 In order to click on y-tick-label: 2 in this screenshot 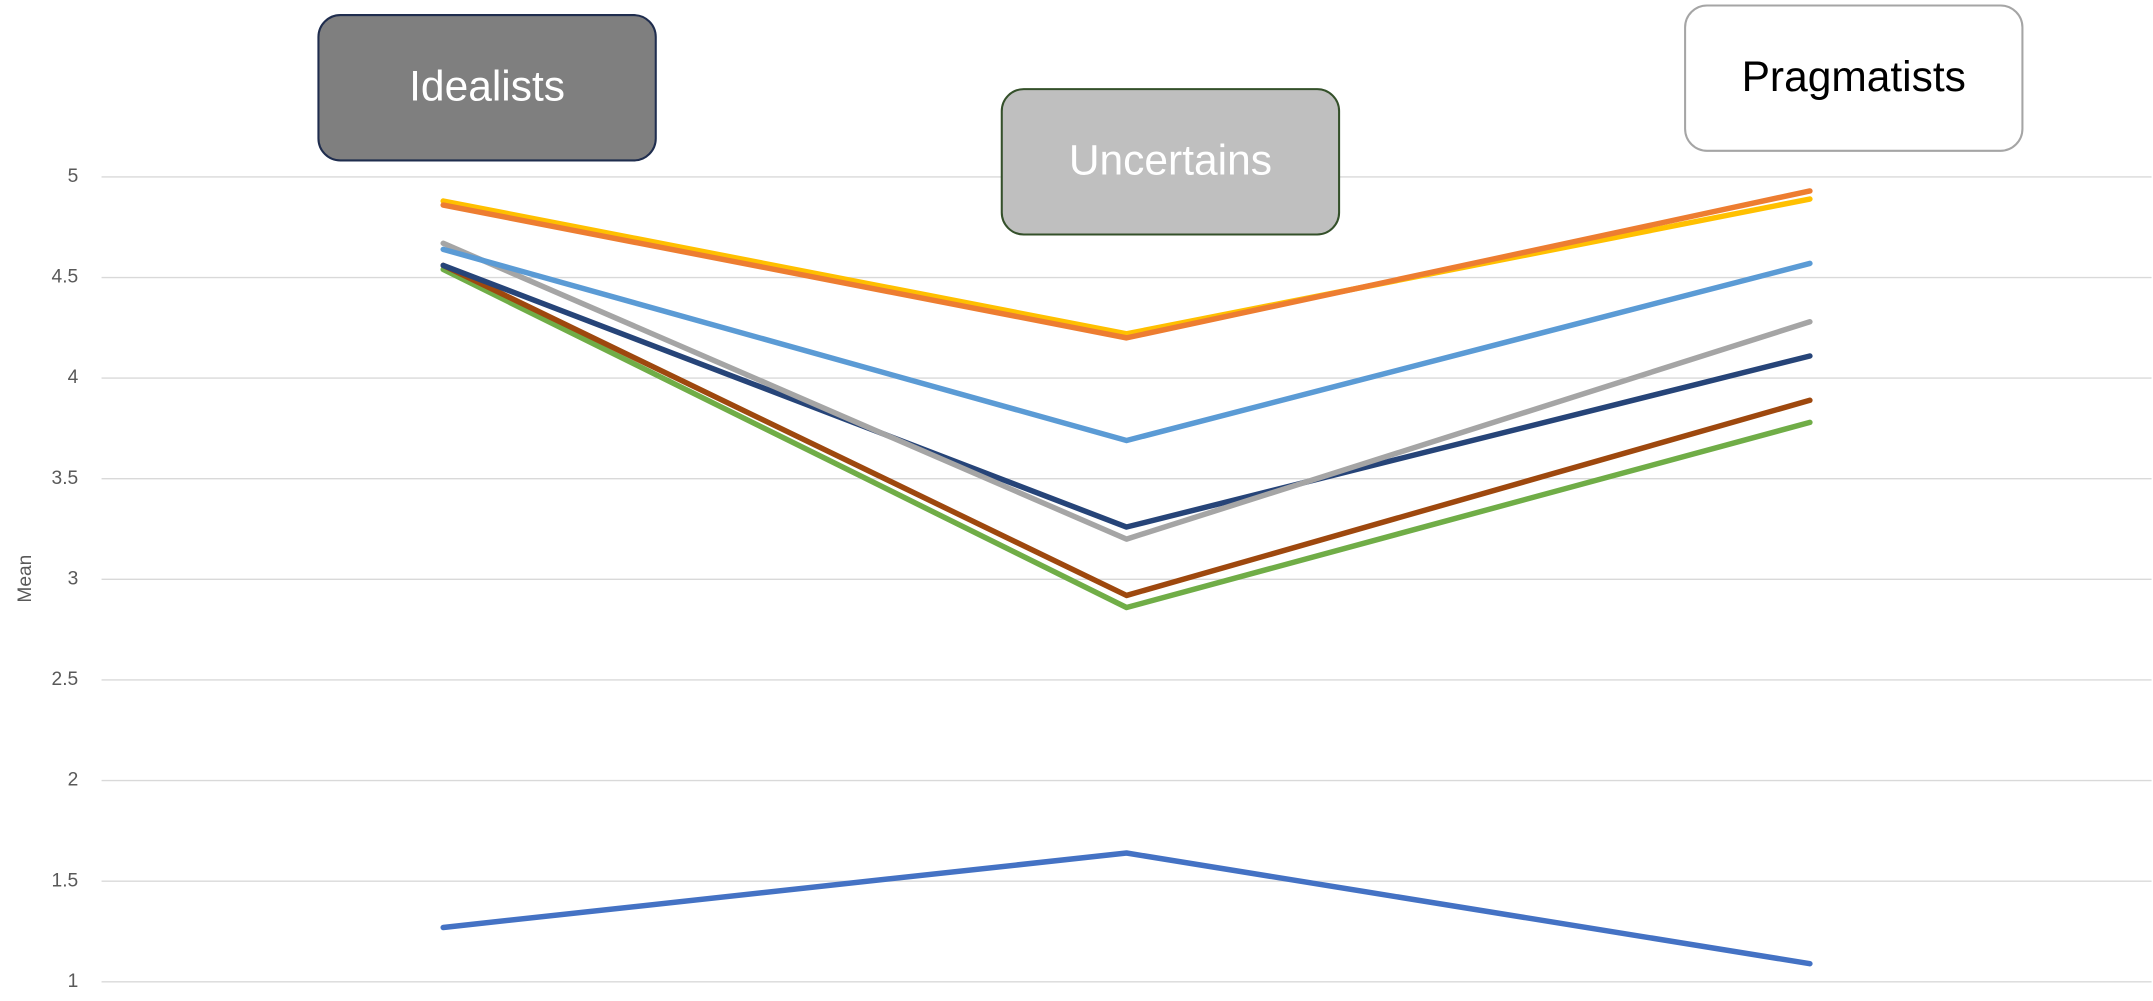, I will do `click(73, 780)`.